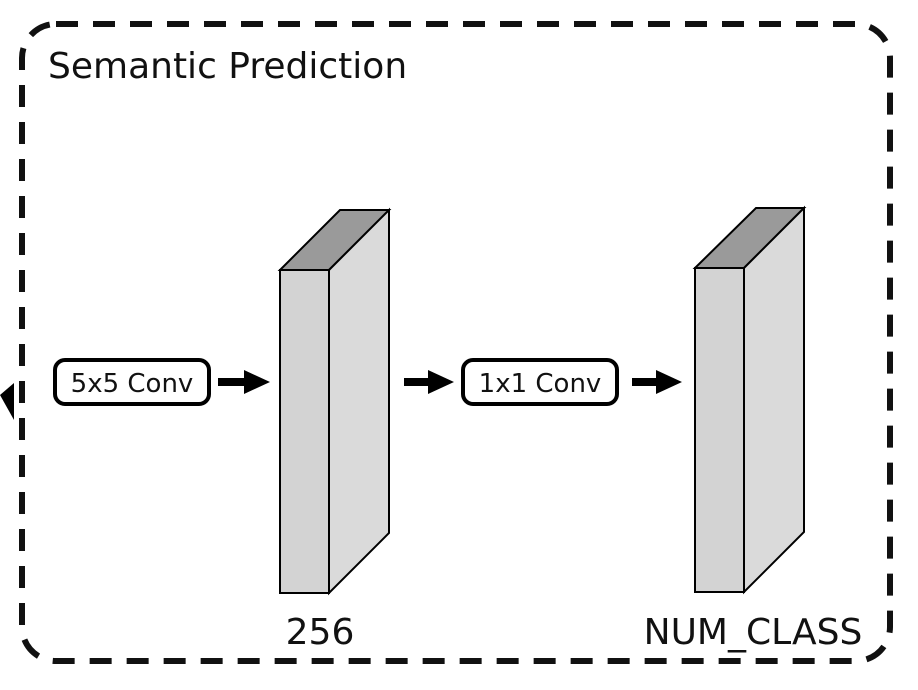 The height and width of the screenshot is (690, 918). I want to click on conv-1x1-label: 1x1 Conv, so click(540, 384).